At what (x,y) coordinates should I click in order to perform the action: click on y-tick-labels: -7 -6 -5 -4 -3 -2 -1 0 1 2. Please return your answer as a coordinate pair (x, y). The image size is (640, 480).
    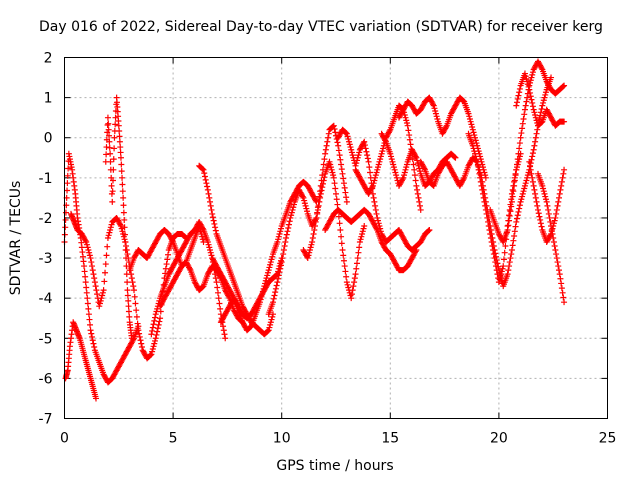
    Looking at the image, I should click on (46, 239).